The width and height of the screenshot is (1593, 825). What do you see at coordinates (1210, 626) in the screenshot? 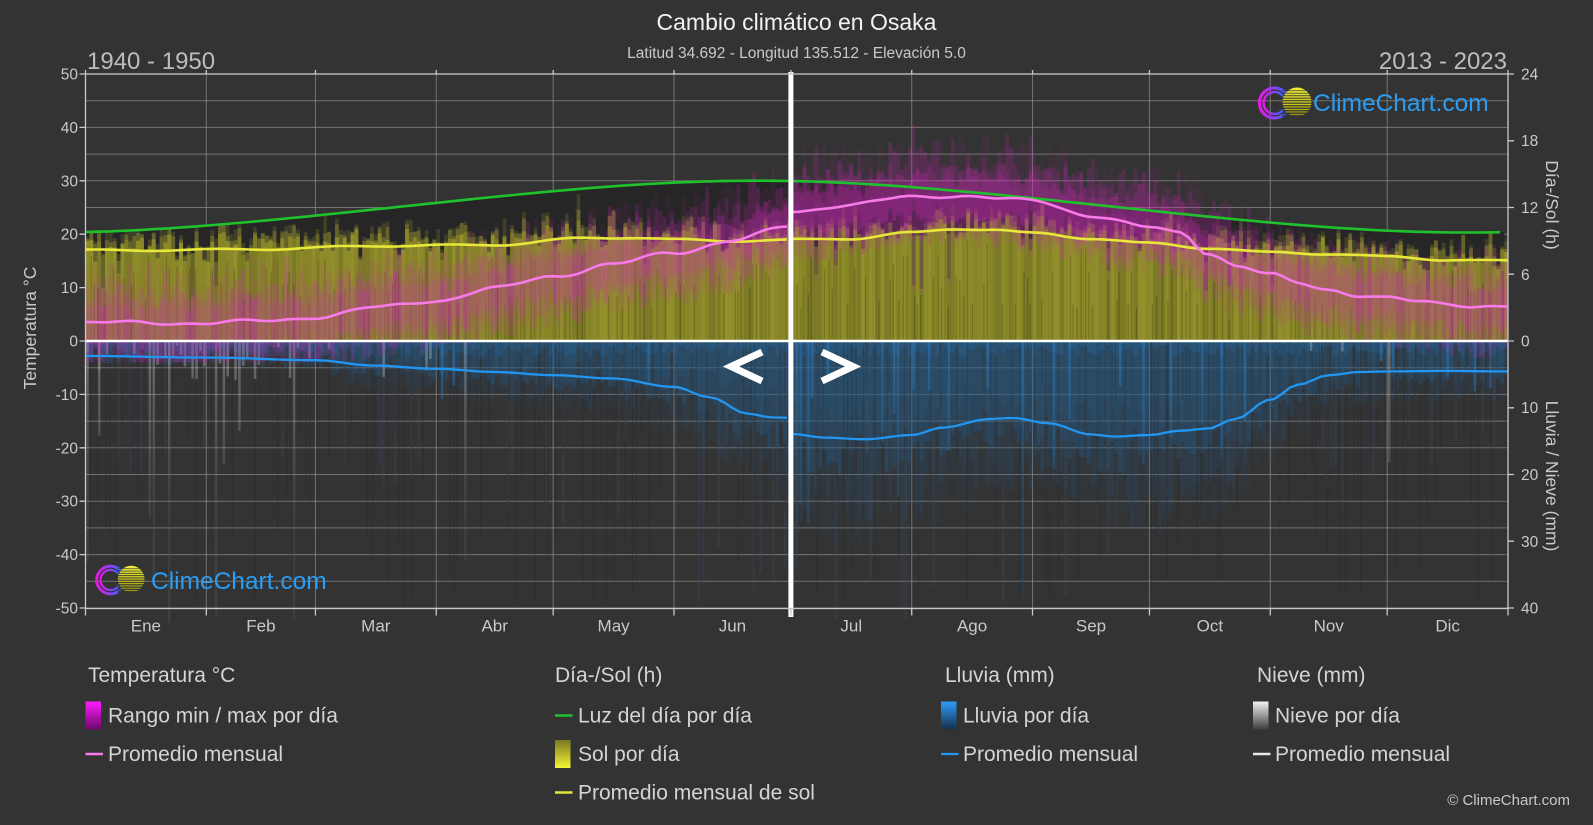
I see `svg-text: Oct` at bounding box center [1210, 626].